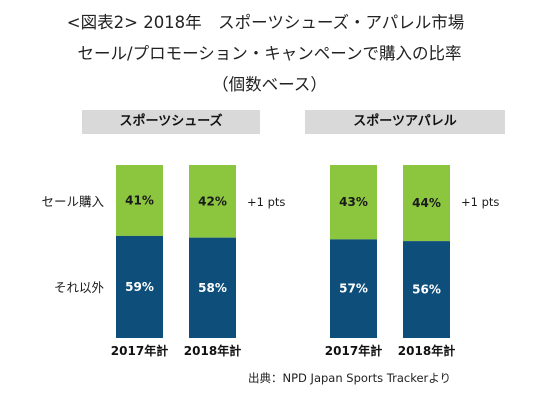 Image resolution: width=539 pixels, height=400 pixels. I want to click on value-label-other-1-1: 56%, so click(426, 290).